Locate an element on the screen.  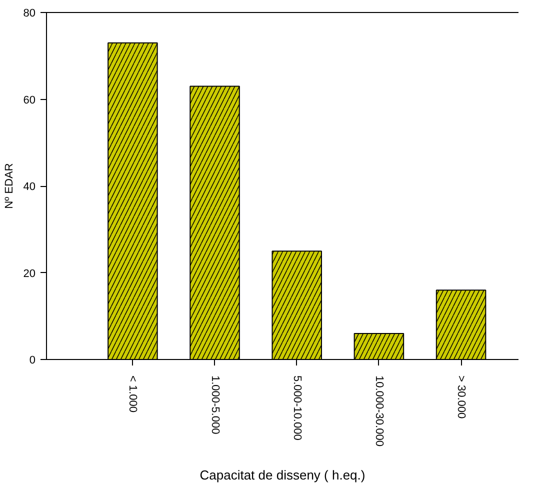
x-tick-label: > 30.000 is located at coordinates (461, 397).